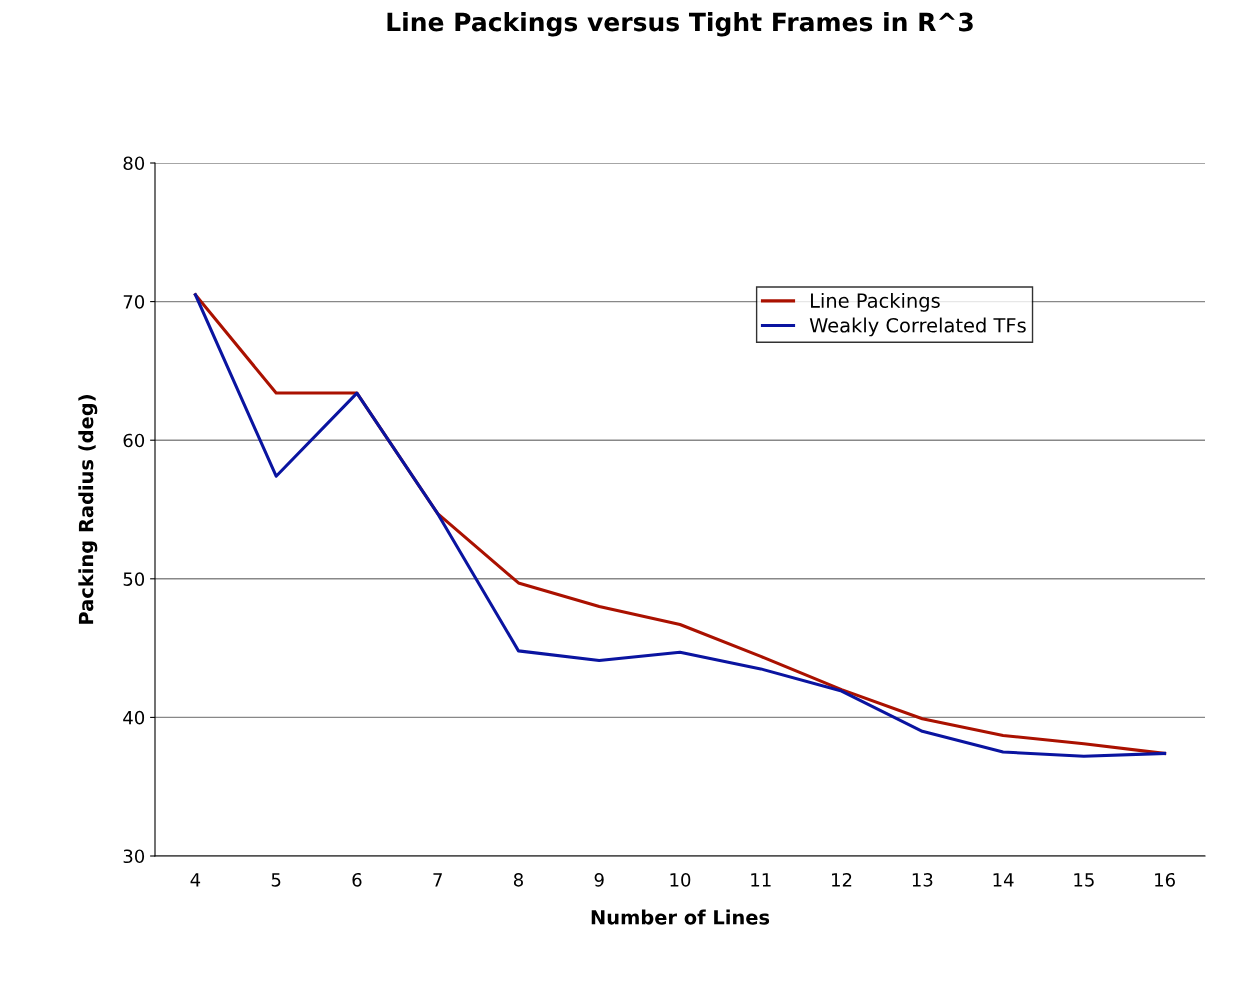 This screenshot has width=1242, height=982. I want to click on x-tick-label: 10, so click(680, 879).